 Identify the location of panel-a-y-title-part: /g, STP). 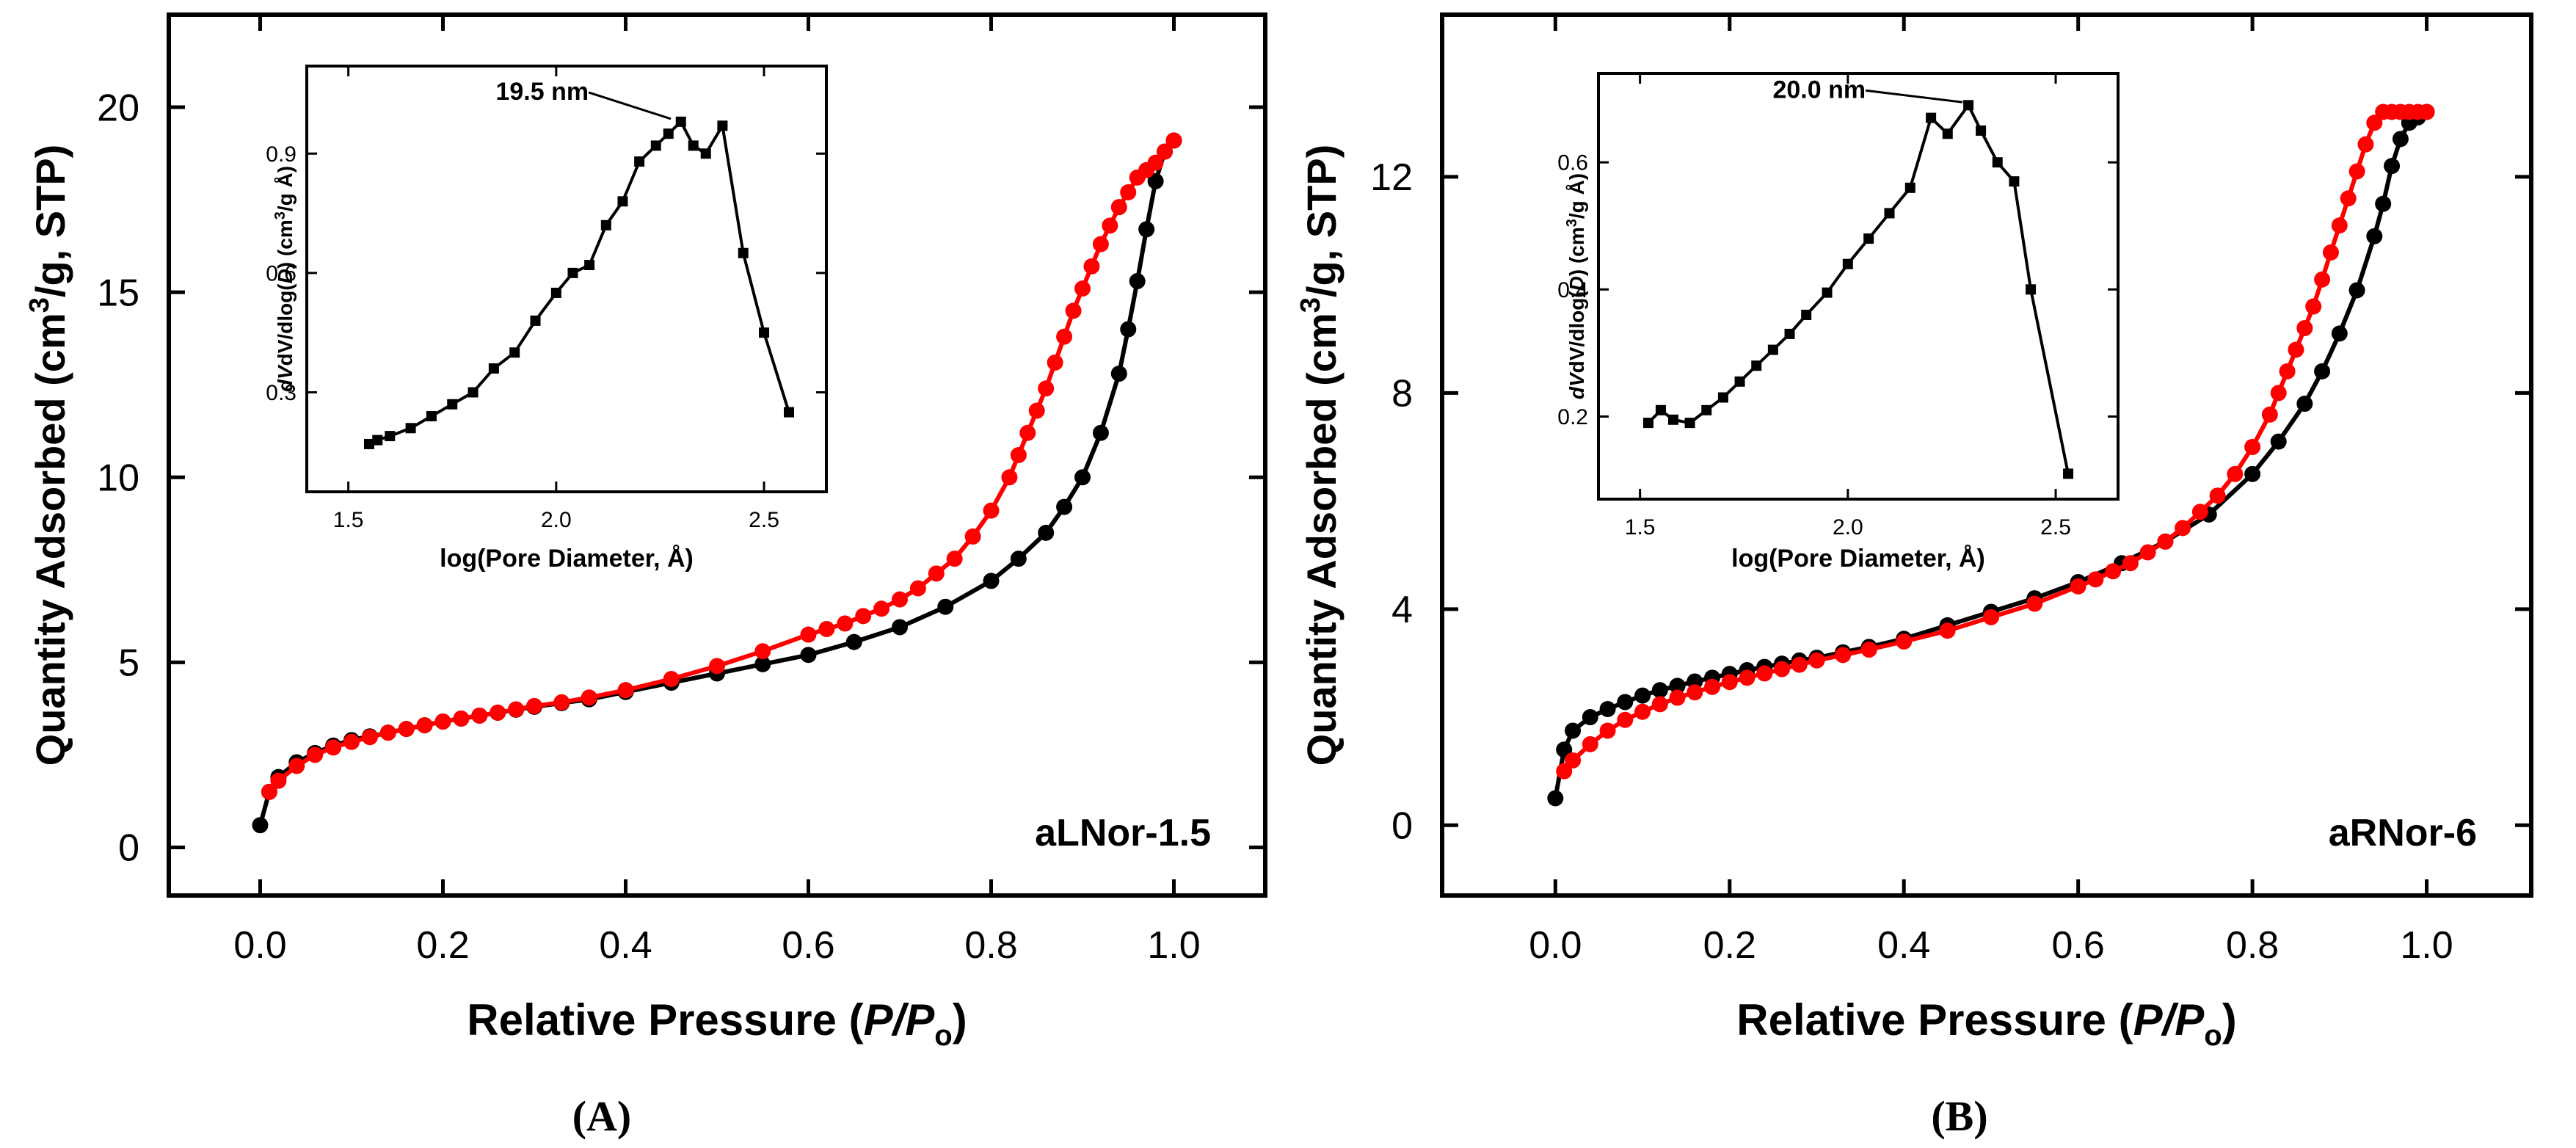
(50, 221).